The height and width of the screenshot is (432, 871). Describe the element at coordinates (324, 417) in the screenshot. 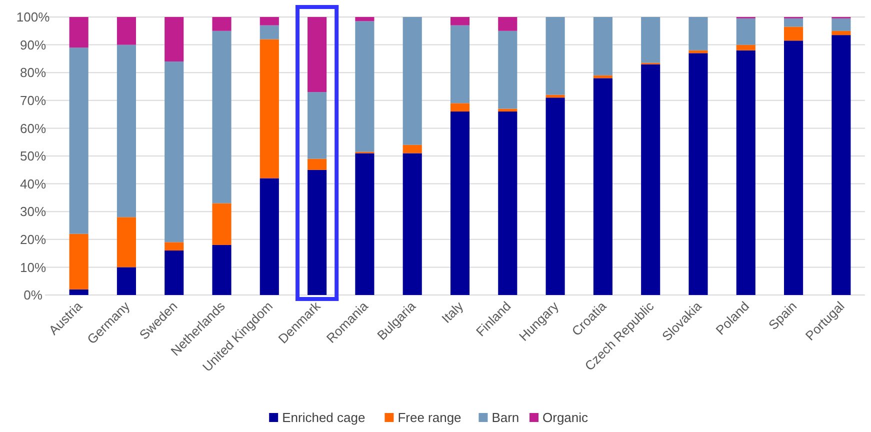

I see `legend-label: Enriched cage` at that location.